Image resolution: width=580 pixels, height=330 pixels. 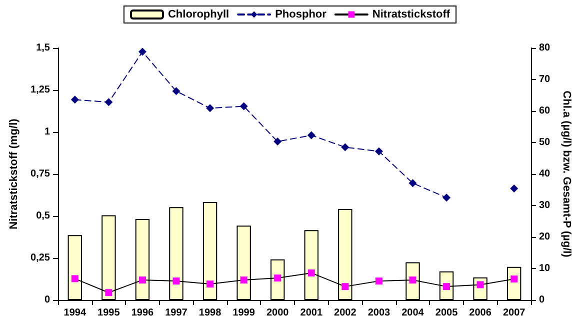 What do you see at coordinates (566, 174) in the screenshot?
I see `y2-axis-title: Chl.a (µg/l) bzw. Gesamt-P (µg/l)` at bounding box center [566, 174].